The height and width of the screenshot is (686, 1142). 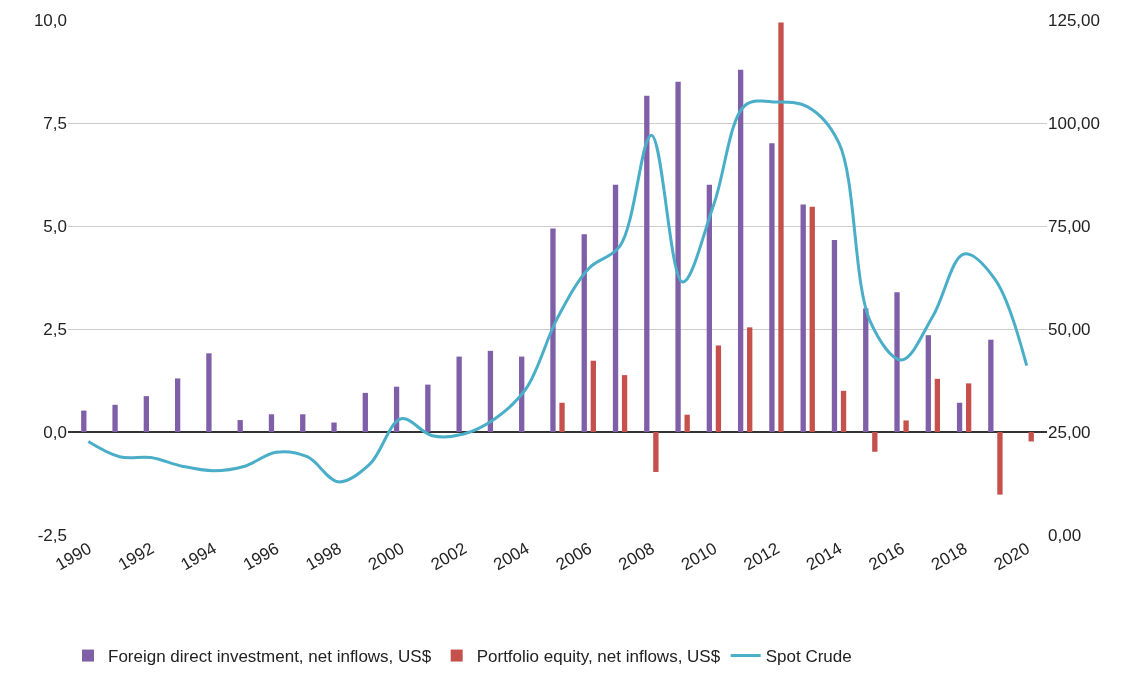 What do you see at coordinates (511, 556) in the screenshot?
I see `x-tick-label: 2004` at bounding box center [511, 556].